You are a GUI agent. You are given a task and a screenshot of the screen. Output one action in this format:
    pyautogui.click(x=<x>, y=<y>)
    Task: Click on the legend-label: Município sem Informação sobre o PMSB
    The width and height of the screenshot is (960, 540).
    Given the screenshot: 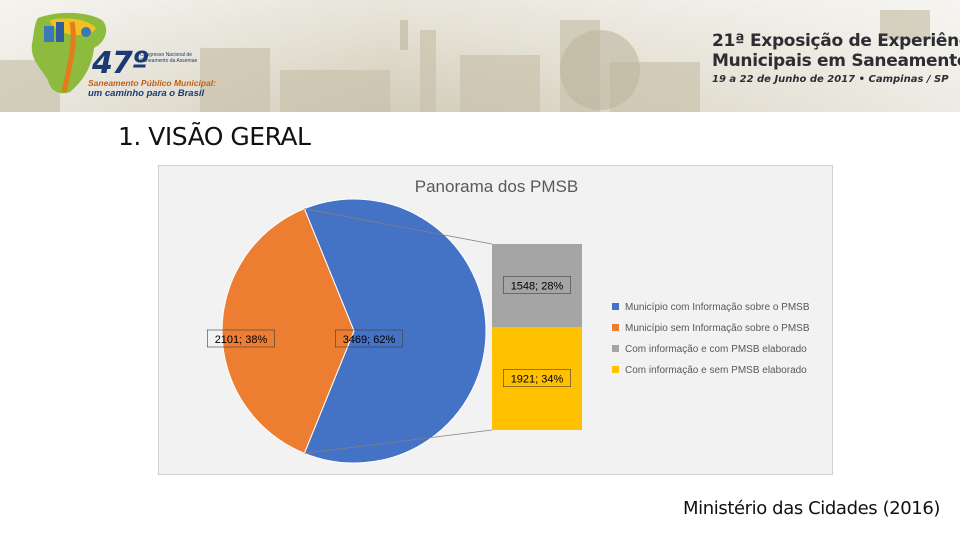 What is the action you would take?
    pyautogui.click(x=717, y=328)
    